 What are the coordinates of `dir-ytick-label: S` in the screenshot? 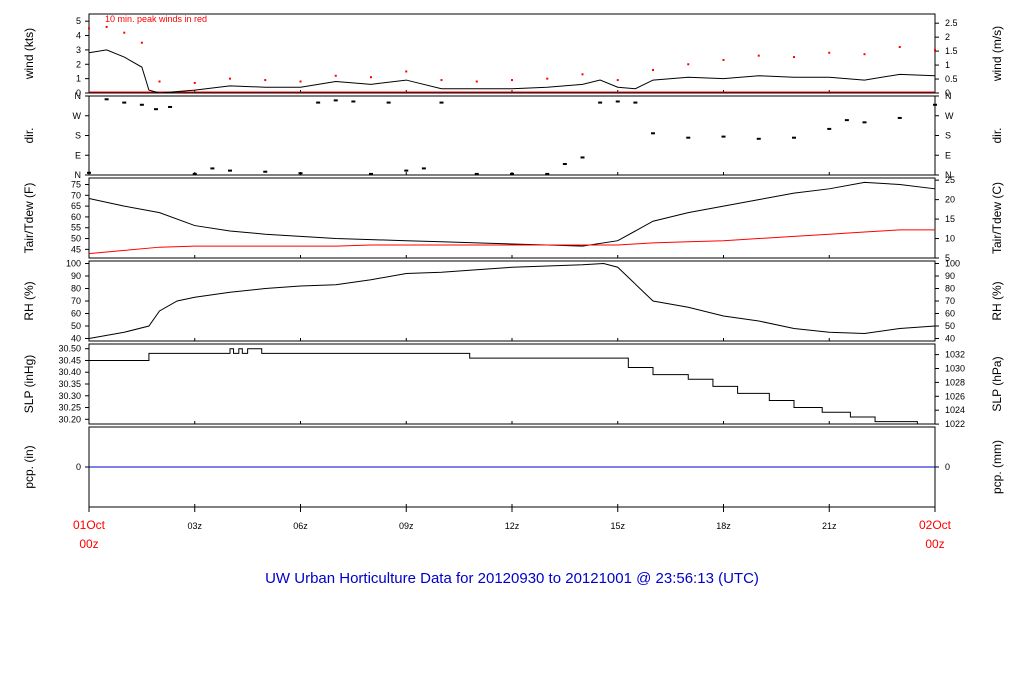 It's located at (78, 136).